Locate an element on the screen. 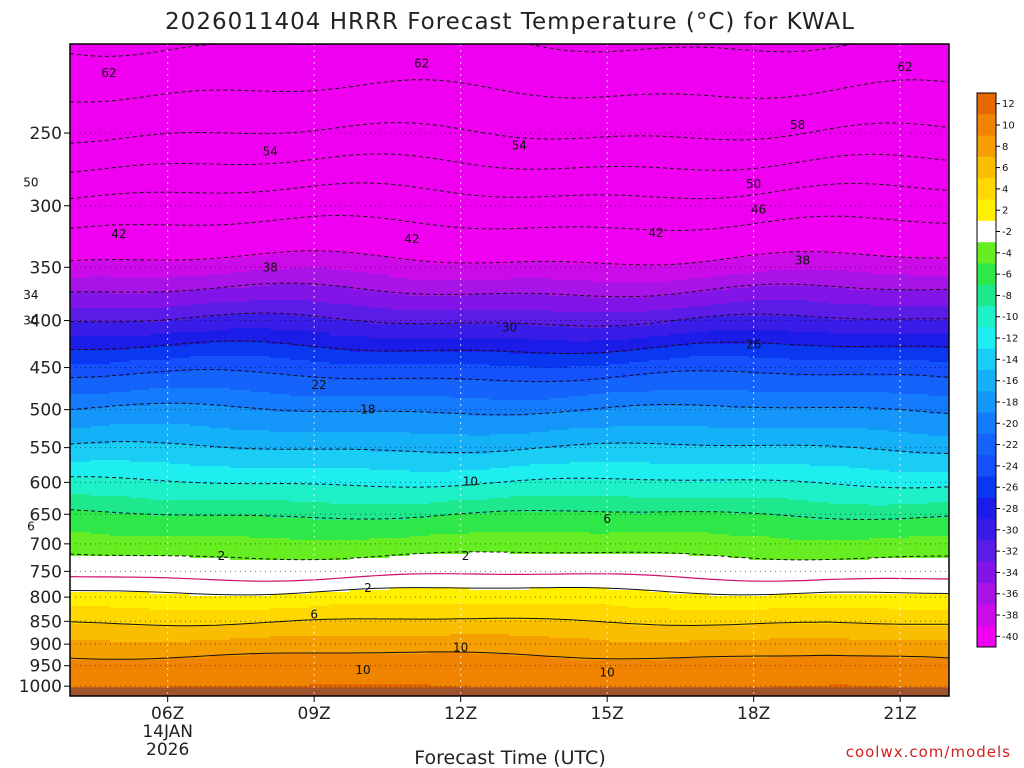 This screenshot has width=1024, height=768. x-tick-label: 12Z is located at coordinates (460, 714).